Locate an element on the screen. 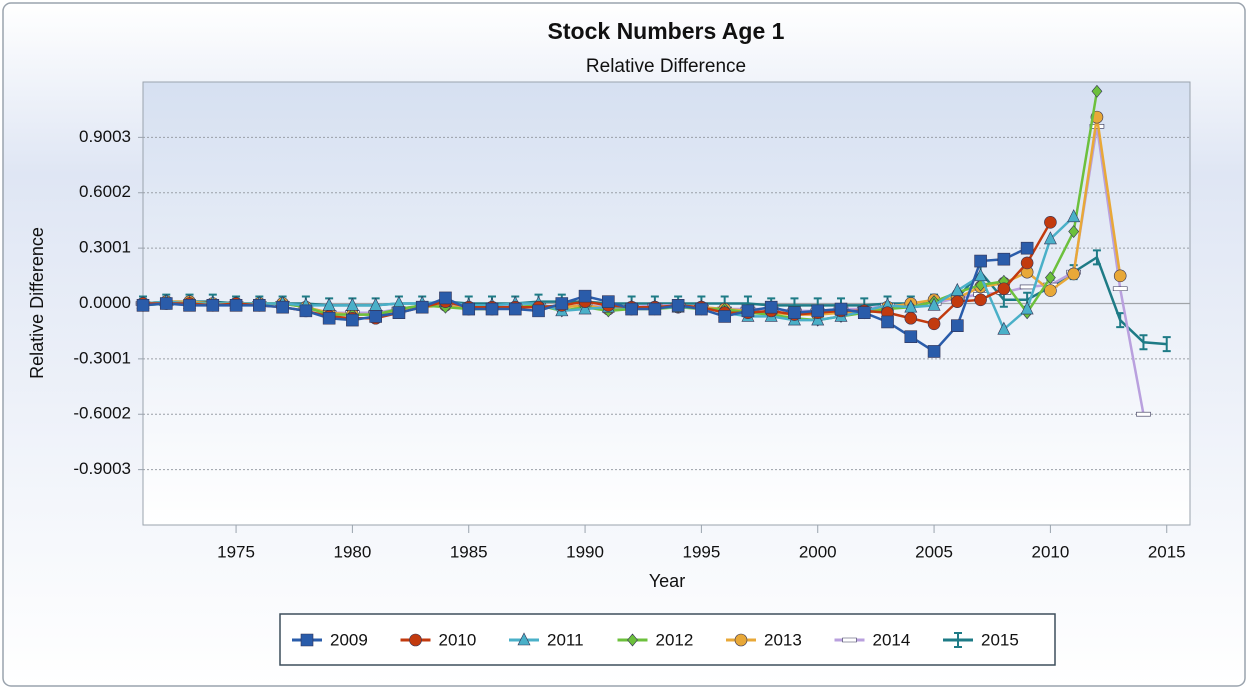  y-tick-label: -0.6002 is located at coordinates (102, 413).